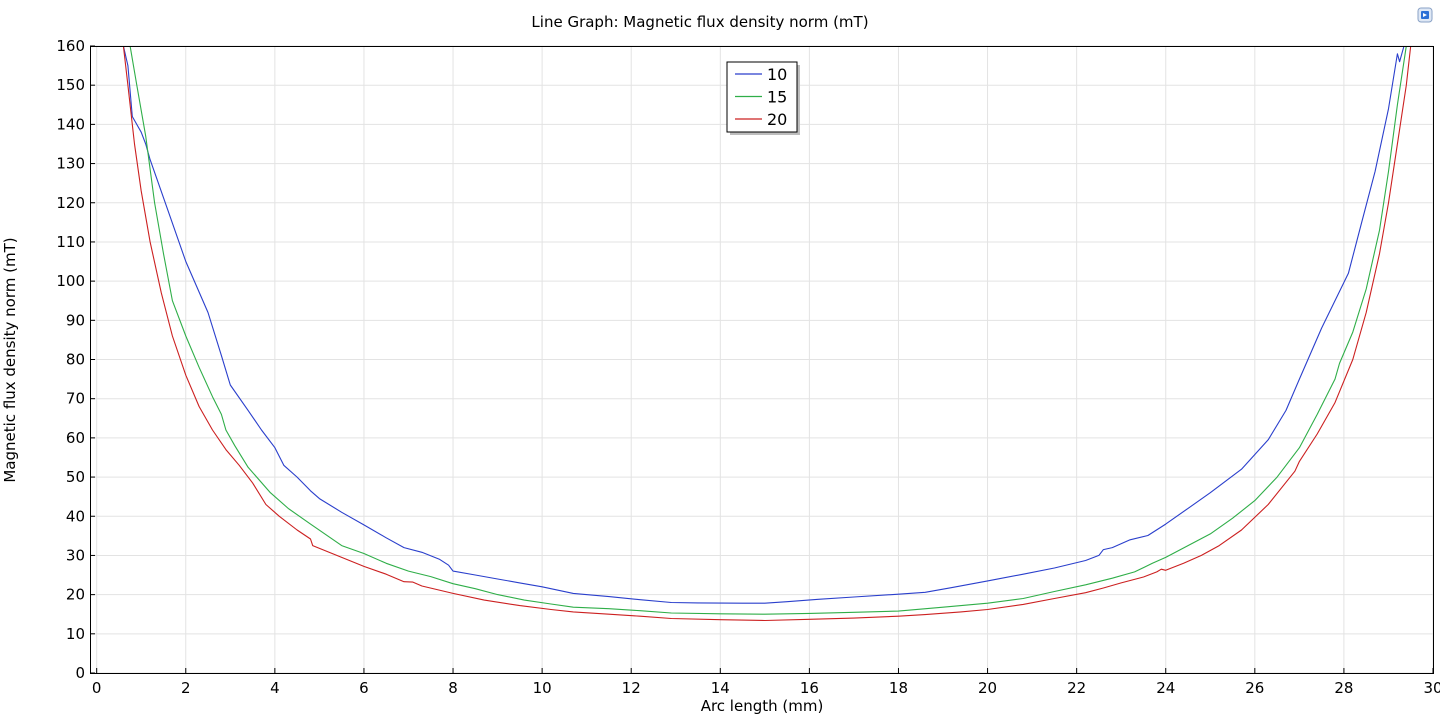 This screenshot has height=720, width=1440. Describe the element at coordinates (542, 688) in the screenshot. I see `x-tick-label: 10` at that location.